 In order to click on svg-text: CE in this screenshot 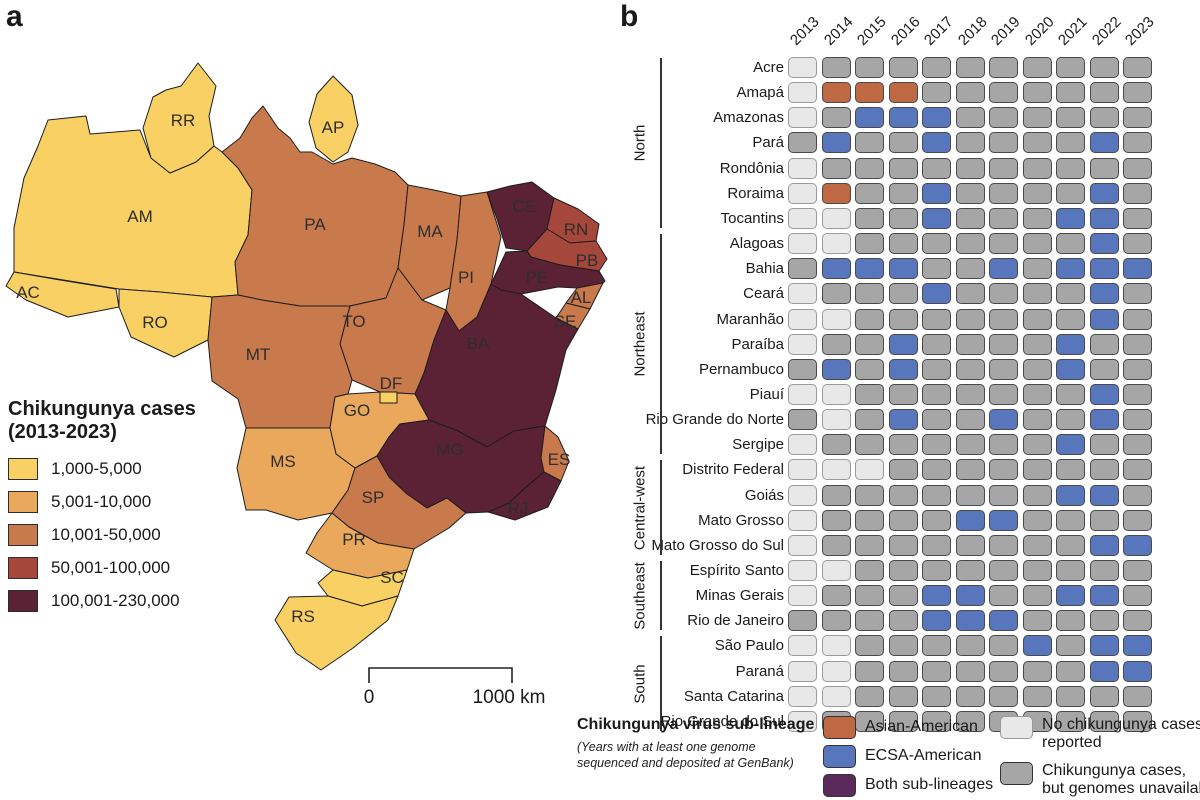, I will do `click(524, 206)`.